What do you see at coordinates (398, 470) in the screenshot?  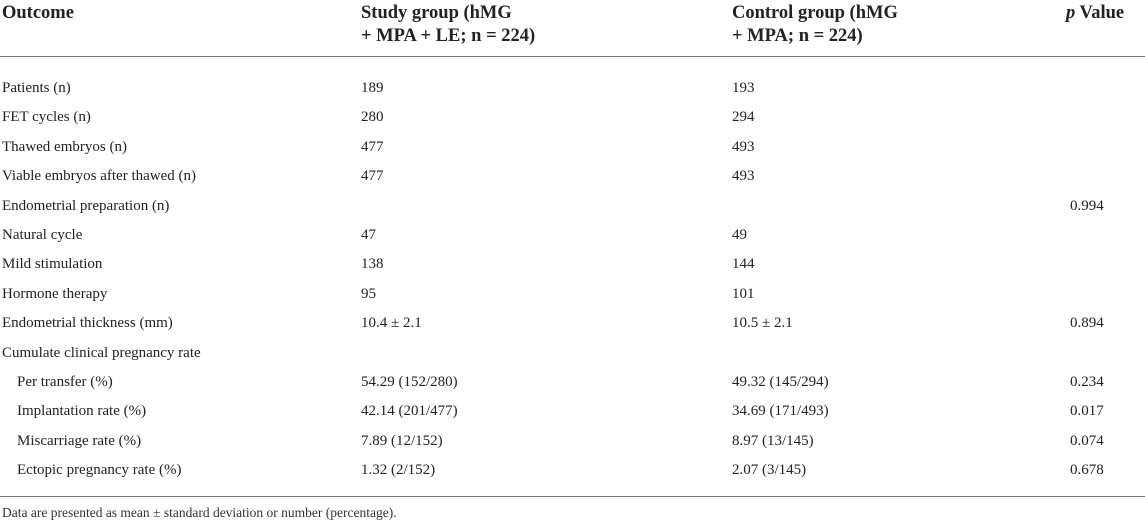 I see `study-value: 1.32 (2/152)` at bounding box center [398, 470].